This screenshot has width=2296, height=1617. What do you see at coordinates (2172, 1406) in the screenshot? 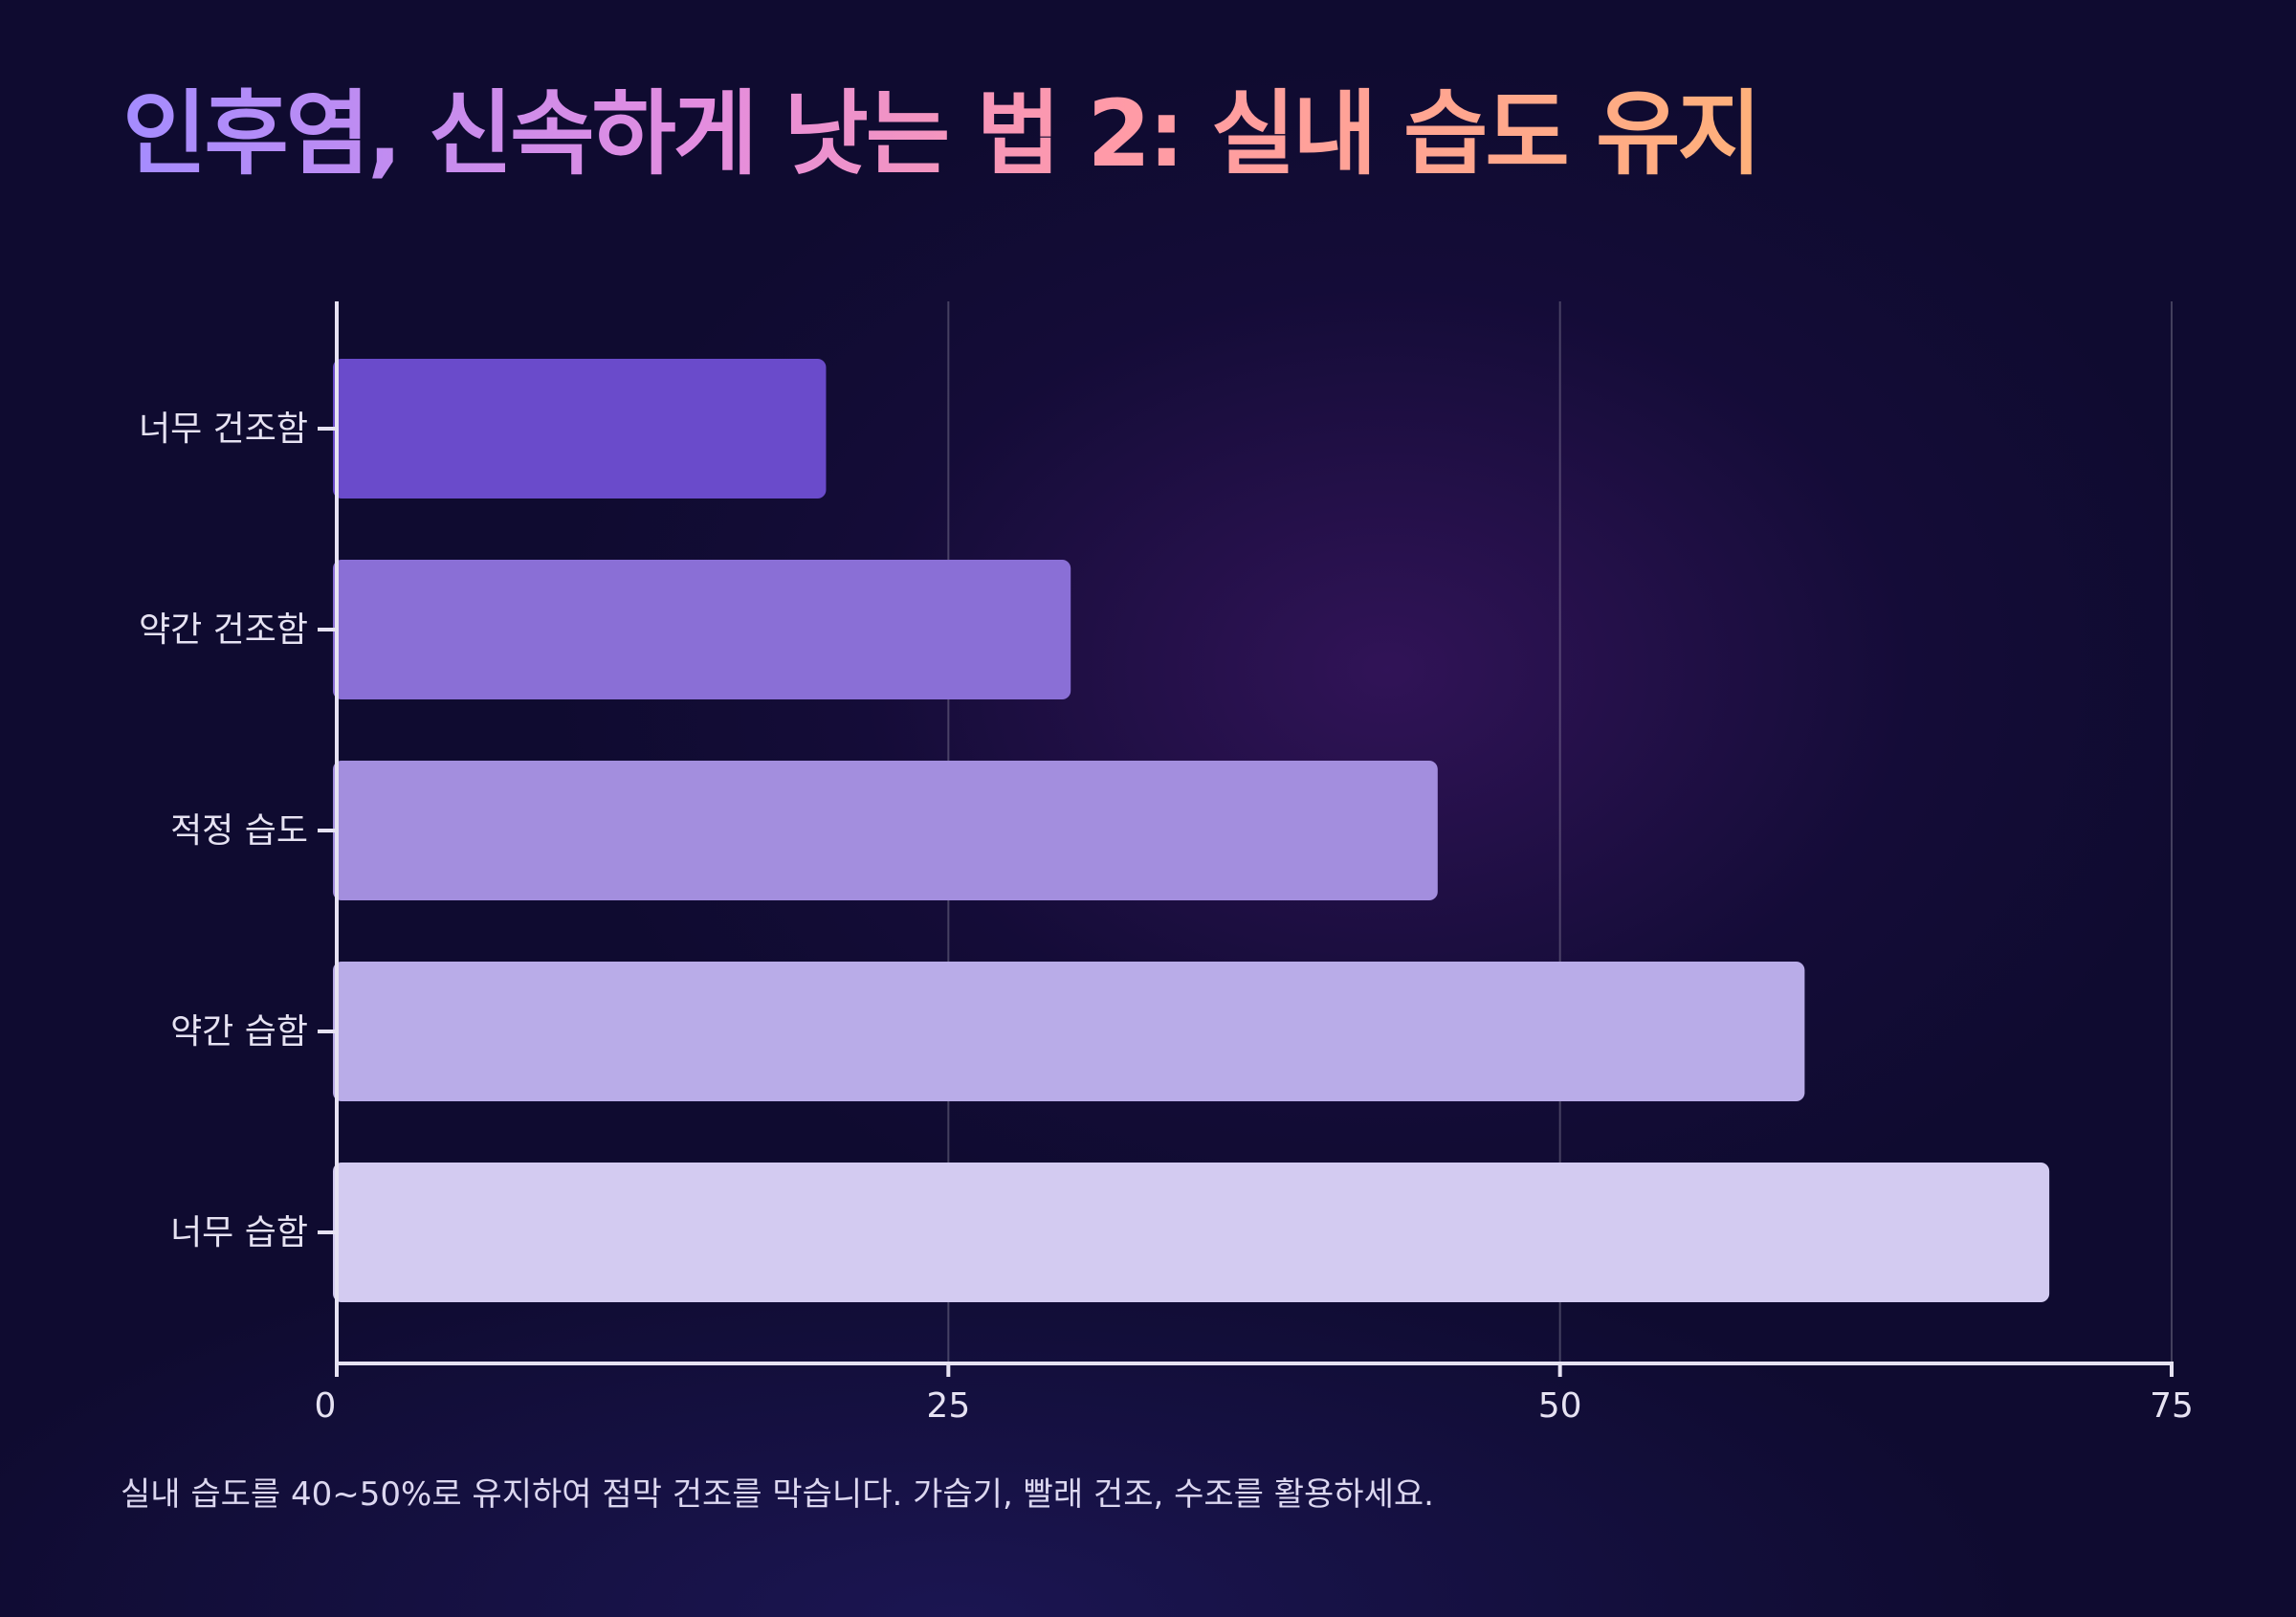
I see `x-tick-label: 75` at bounding box center [2172, 1406].